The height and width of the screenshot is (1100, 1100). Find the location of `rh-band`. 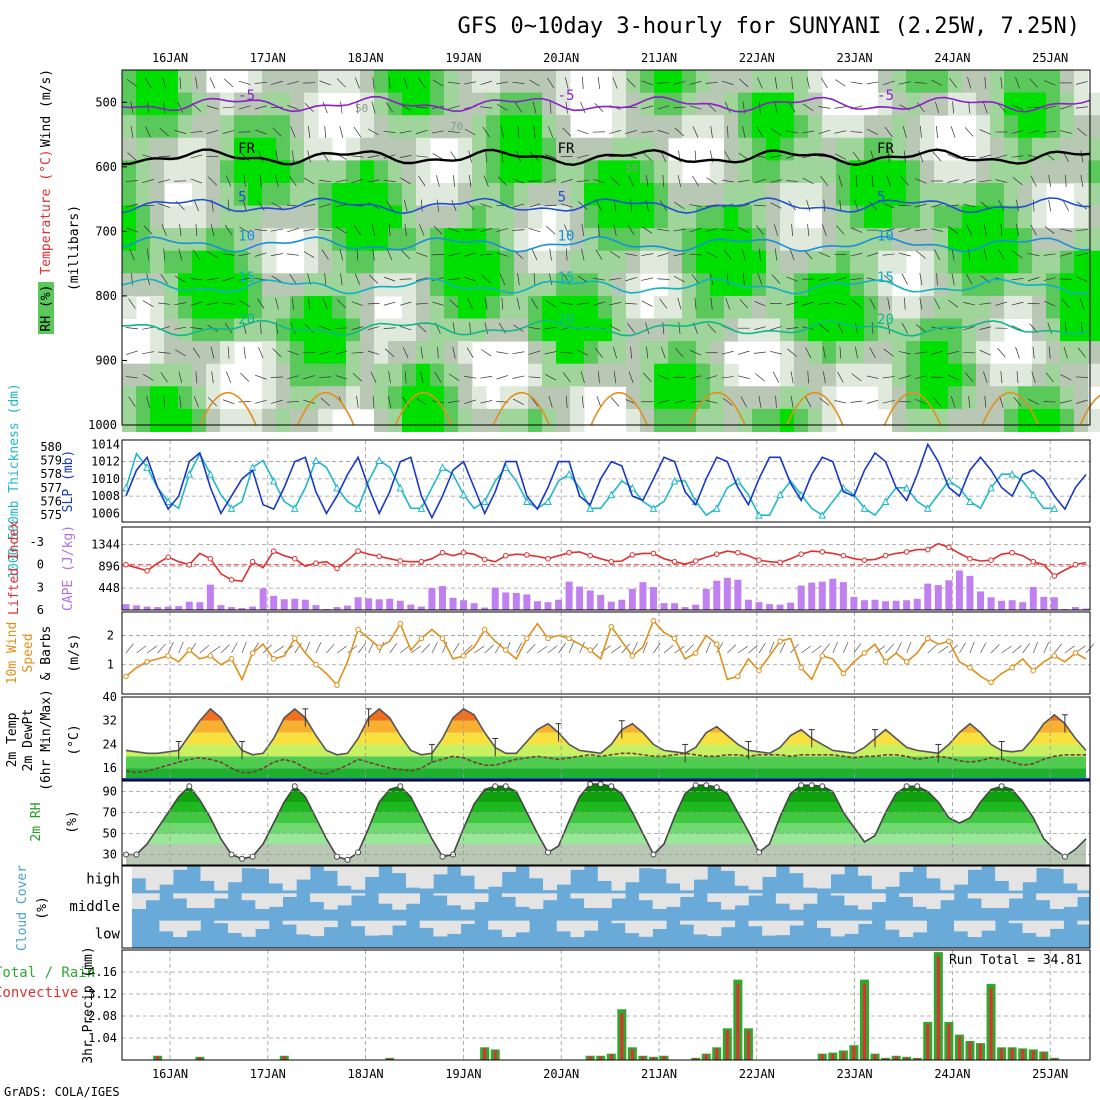

rh-band is located at coordinates (606, 817).